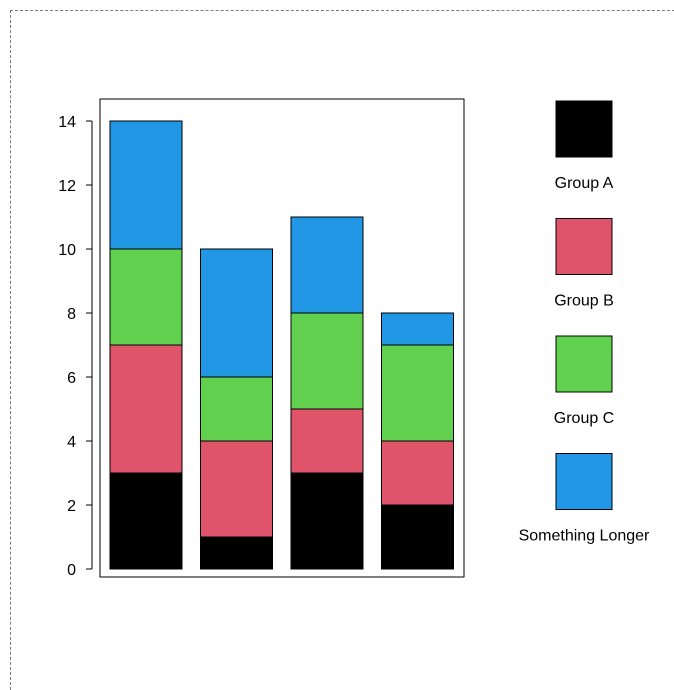 The width and height of the screenshot is (674, 690). I want to click on y-tick-label: 2, so click(71, 506).